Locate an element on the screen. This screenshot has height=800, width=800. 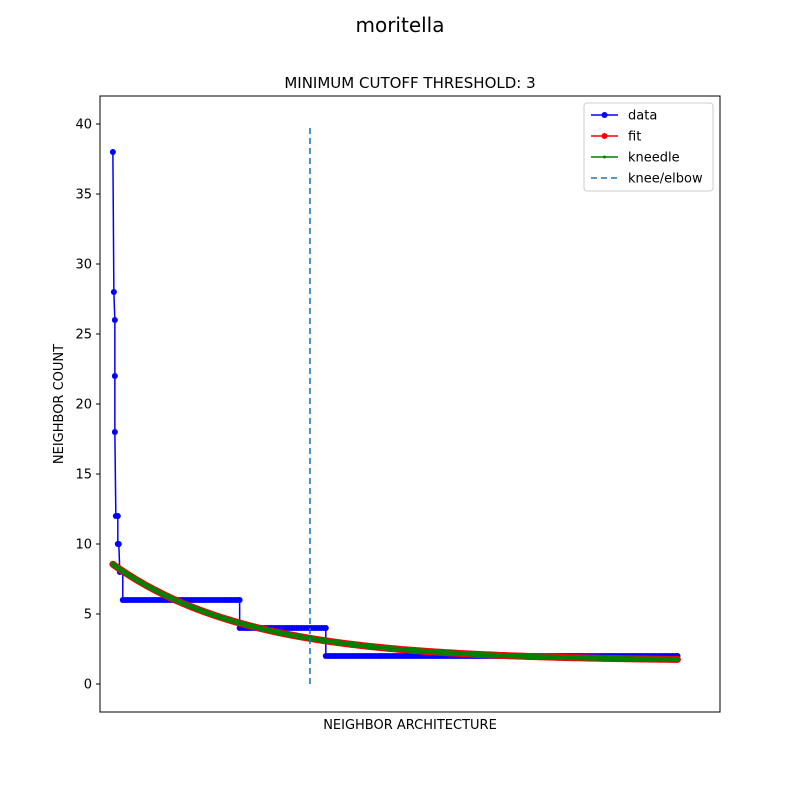
y-tick-label: 20 is located at coordinates (83, 405).